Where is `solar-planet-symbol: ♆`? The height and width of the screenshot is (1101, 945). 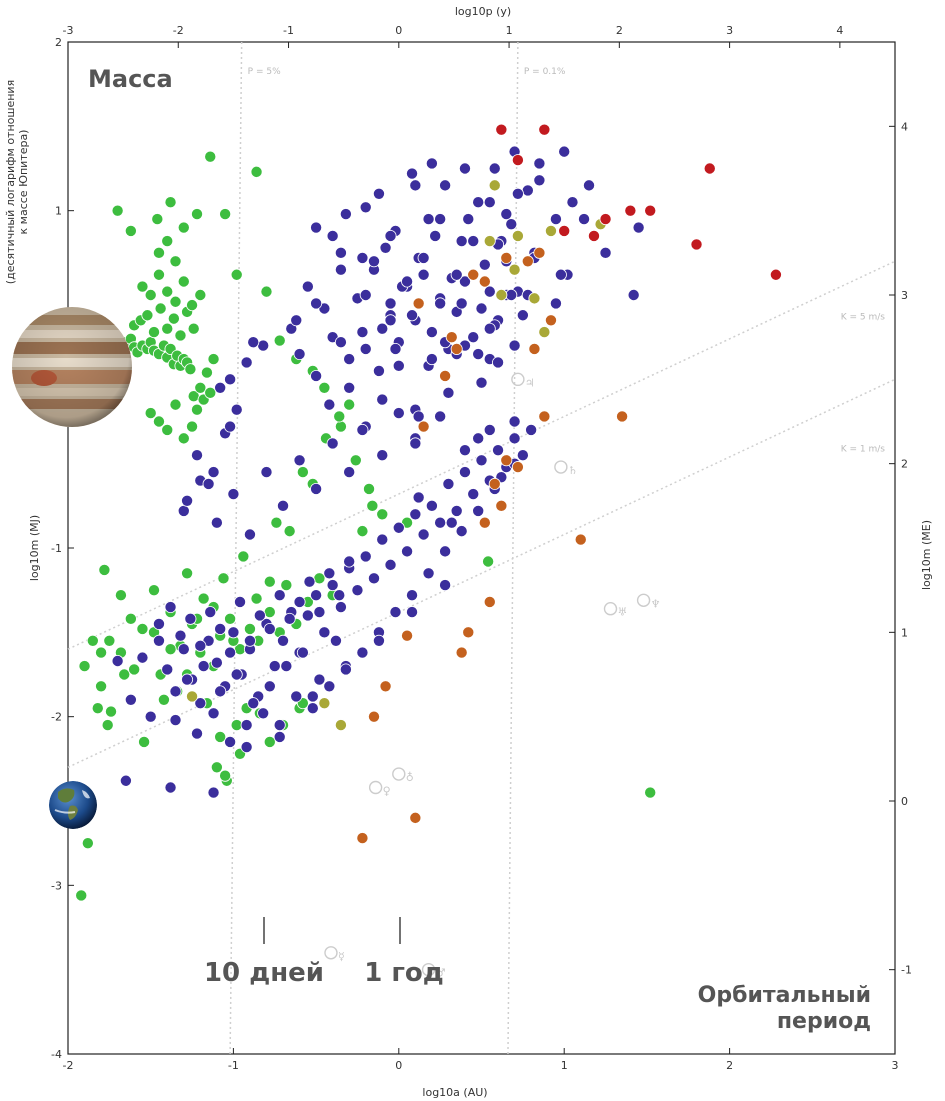 solar-planet-symbol: ♆ is located at coordinates (656, 603).